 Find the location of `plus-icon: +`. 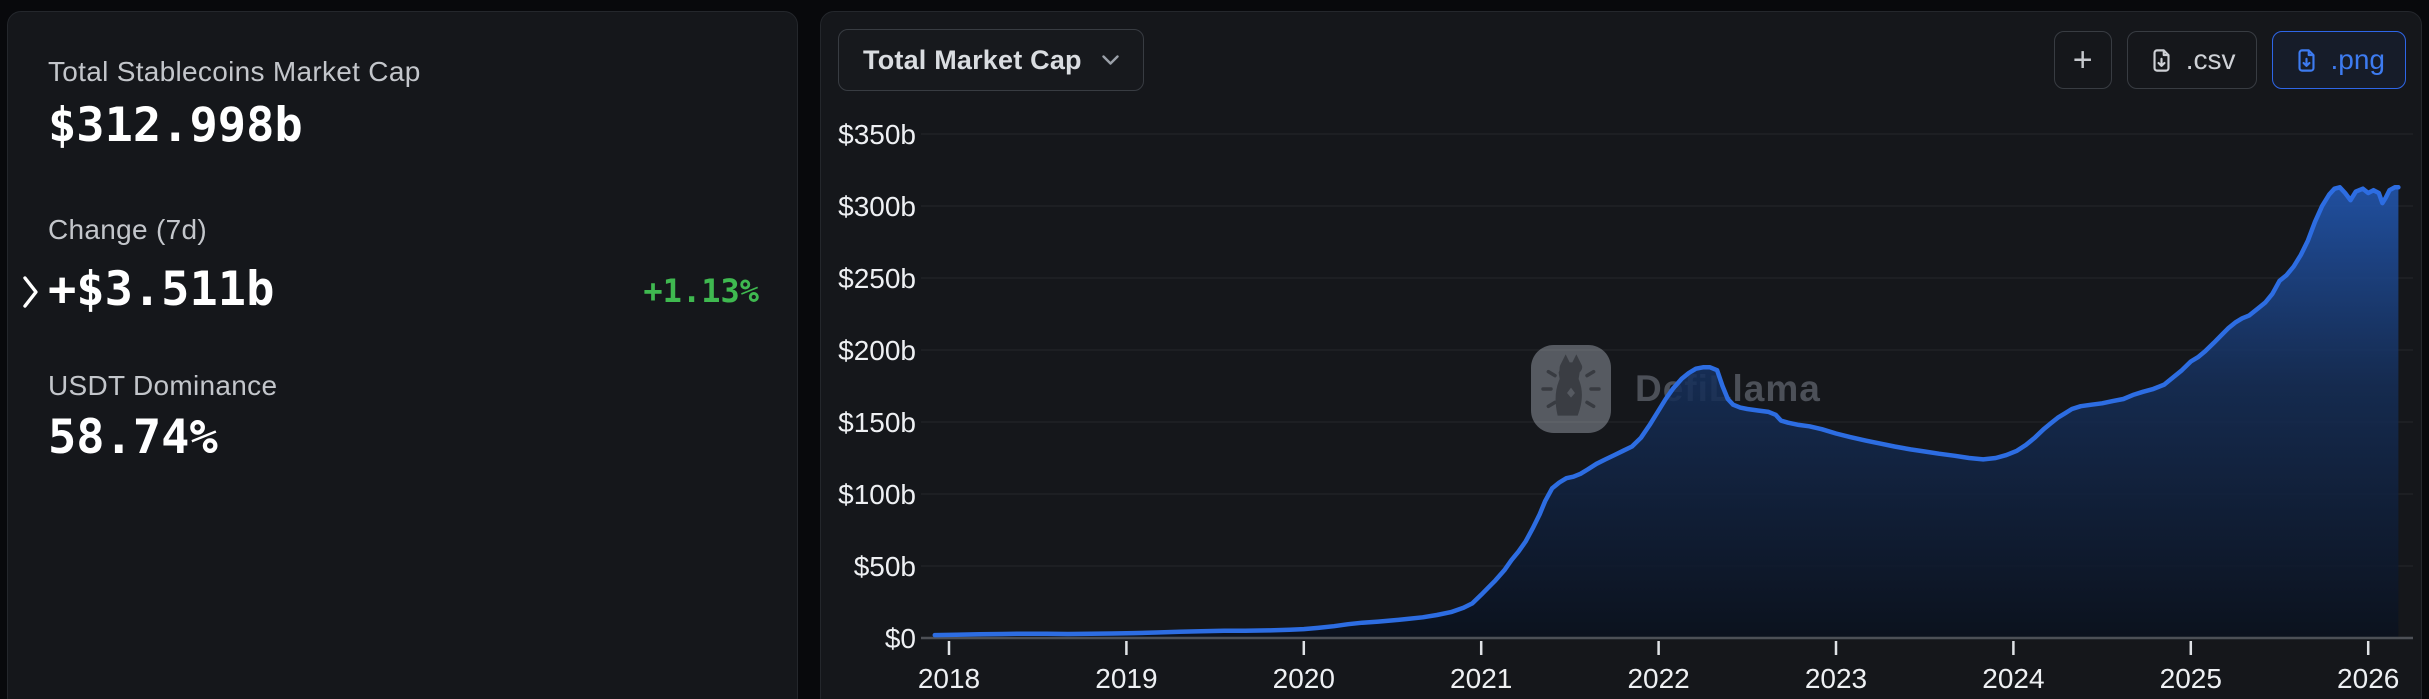

plus-icon: + is located at coordinates (2082, 59).